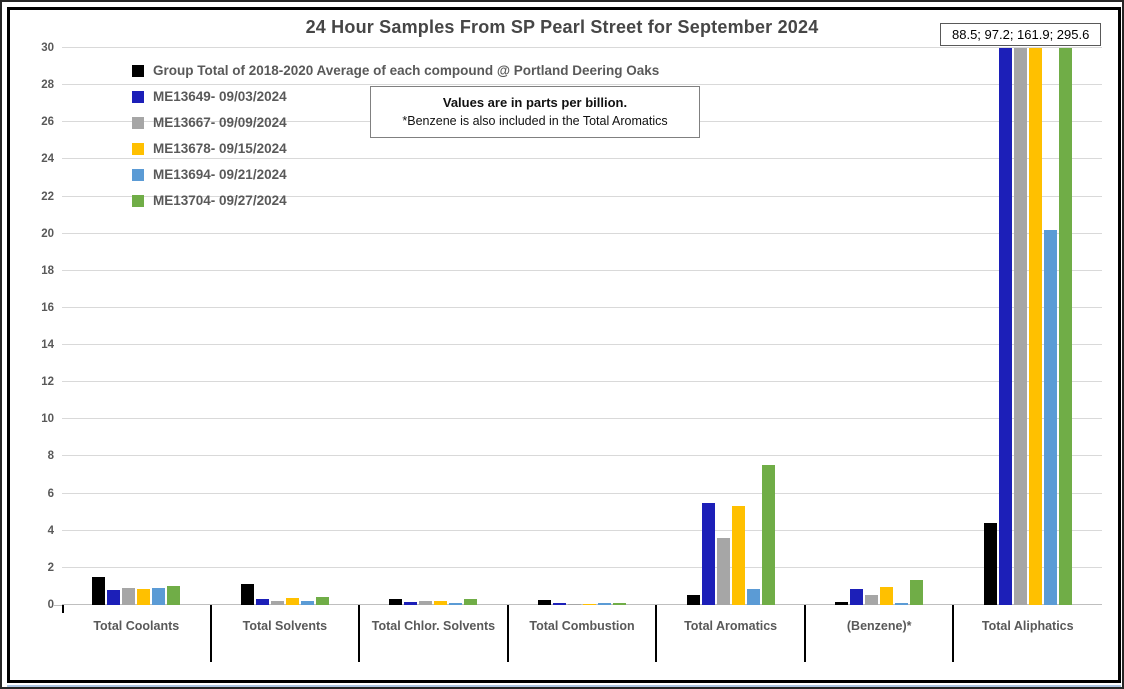 The image size is (1124, 689). Describe the element at coordinates (879, 626) in the screenshot. I see `category-label: (Benzene)*` at that location.